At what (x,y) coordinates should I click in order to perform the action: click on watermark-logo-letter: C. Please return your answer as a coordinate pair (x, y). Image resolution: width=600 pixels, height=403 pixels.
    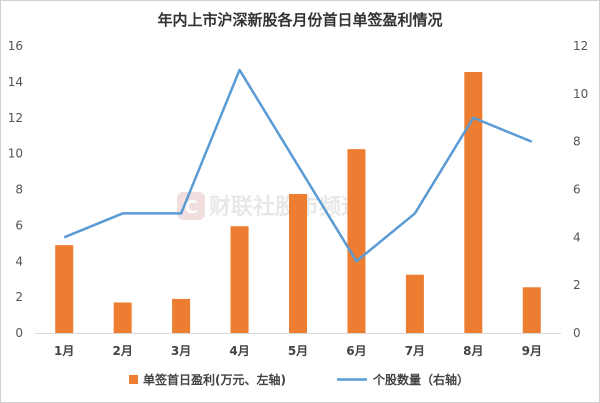
    Looking at the image, I should click on (190, 207).